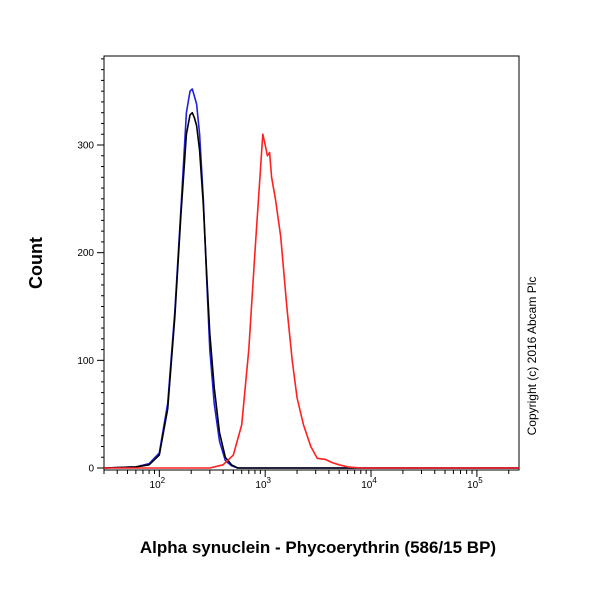 This screenshot has width=600, height=600. Describe the element at coordinates (36, 263) in the screenshot. I see `y-axis-title: Count` at that location.